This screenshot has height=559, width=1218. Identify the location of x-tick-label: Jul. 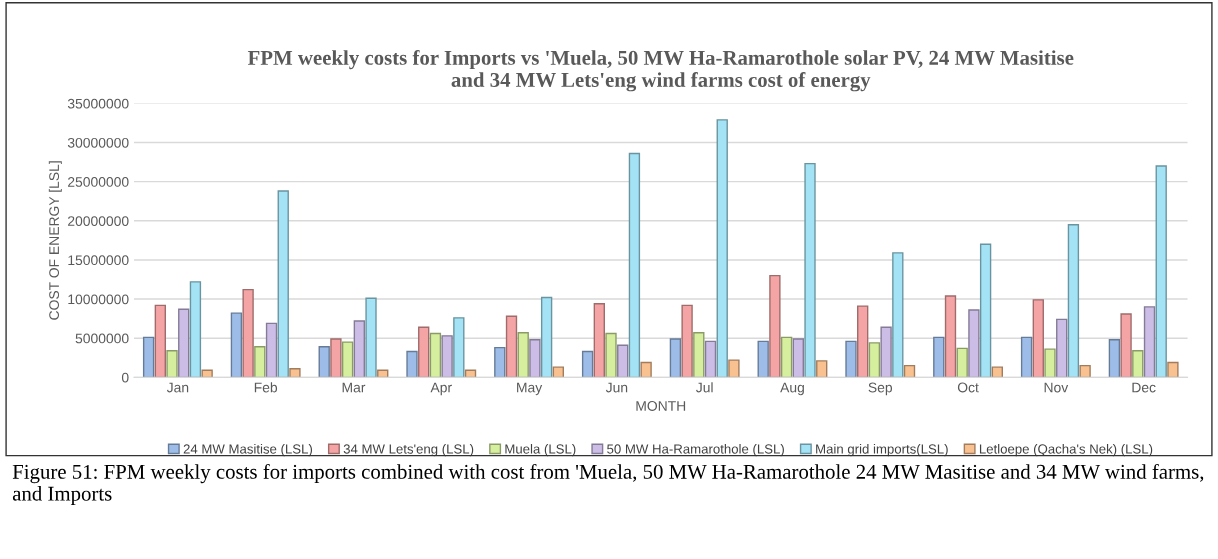
(704, 387).